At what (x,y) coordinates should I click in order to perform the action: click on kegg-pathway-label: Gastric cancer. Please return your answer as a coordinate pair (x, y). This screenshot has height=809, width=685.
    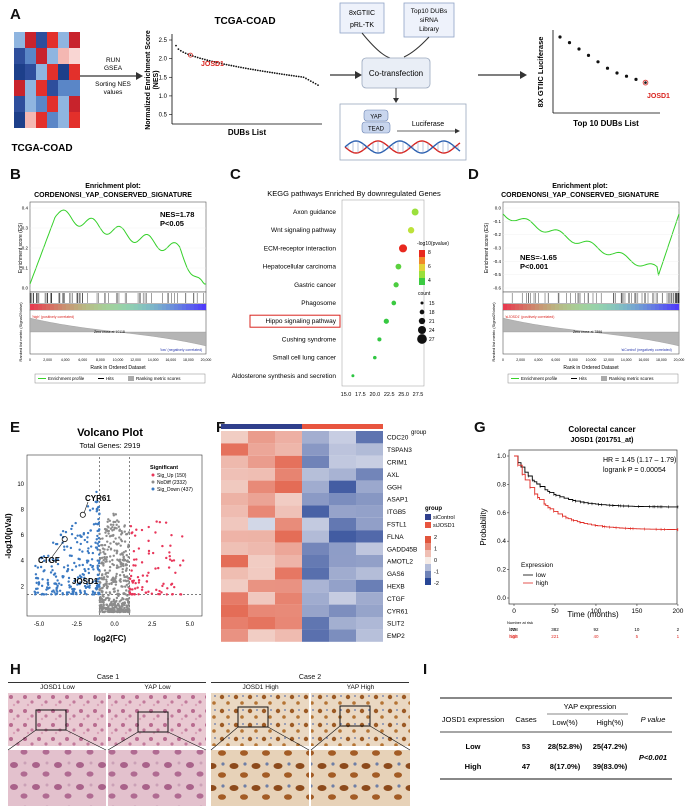
    Looking at the image, I should click on (315, 285).